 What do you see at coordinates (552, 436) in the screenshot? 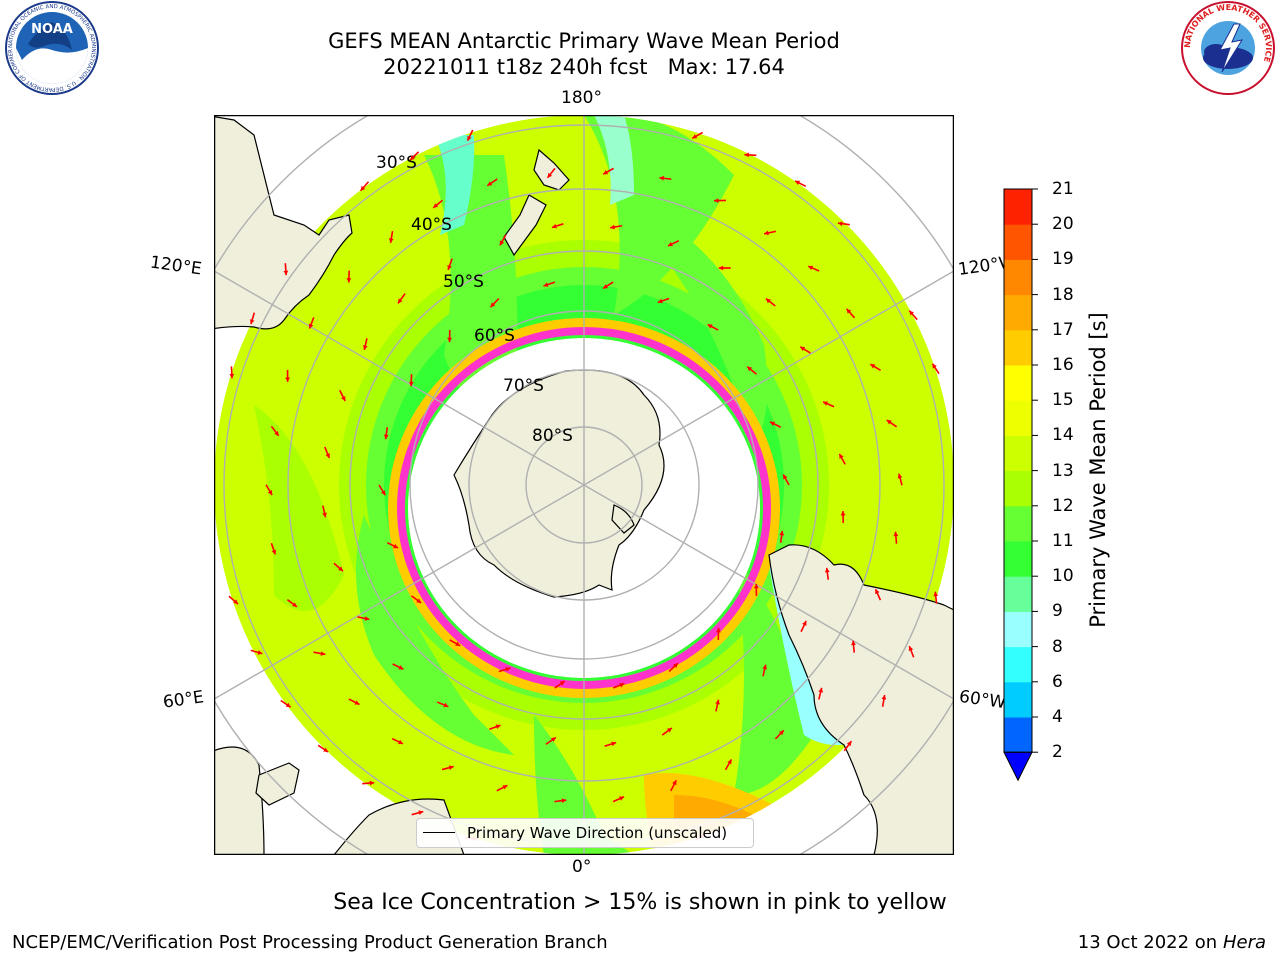
I see `lat-label-80: 80°S` at bounding box center [552, 436].